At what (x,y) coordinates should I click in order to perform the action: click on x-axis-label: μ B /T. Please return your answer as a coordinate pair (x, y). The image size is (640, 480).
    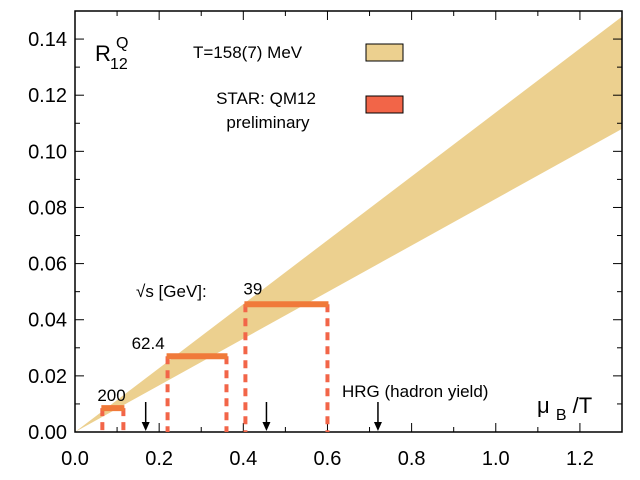
    Looking at the image, I should click on (564, 409).